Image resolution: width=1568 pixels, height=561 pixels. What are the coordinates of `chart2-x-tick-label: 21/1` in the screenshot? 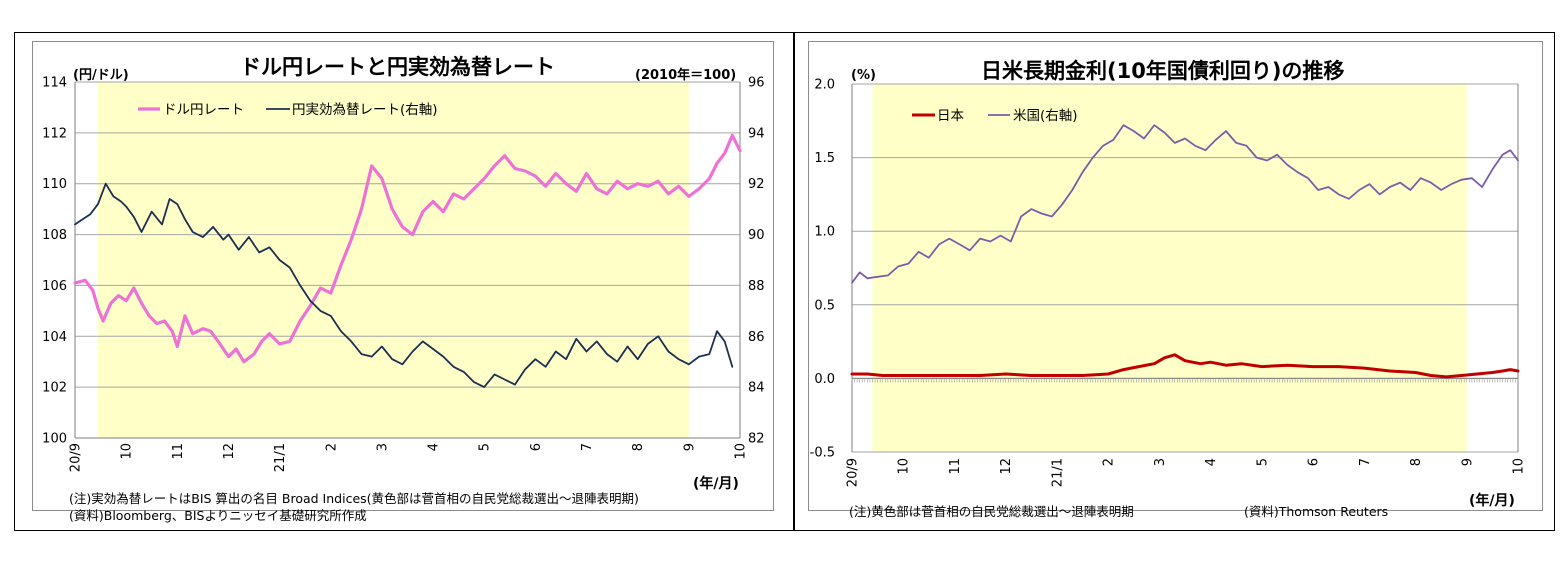 It's located at (1057, 472).